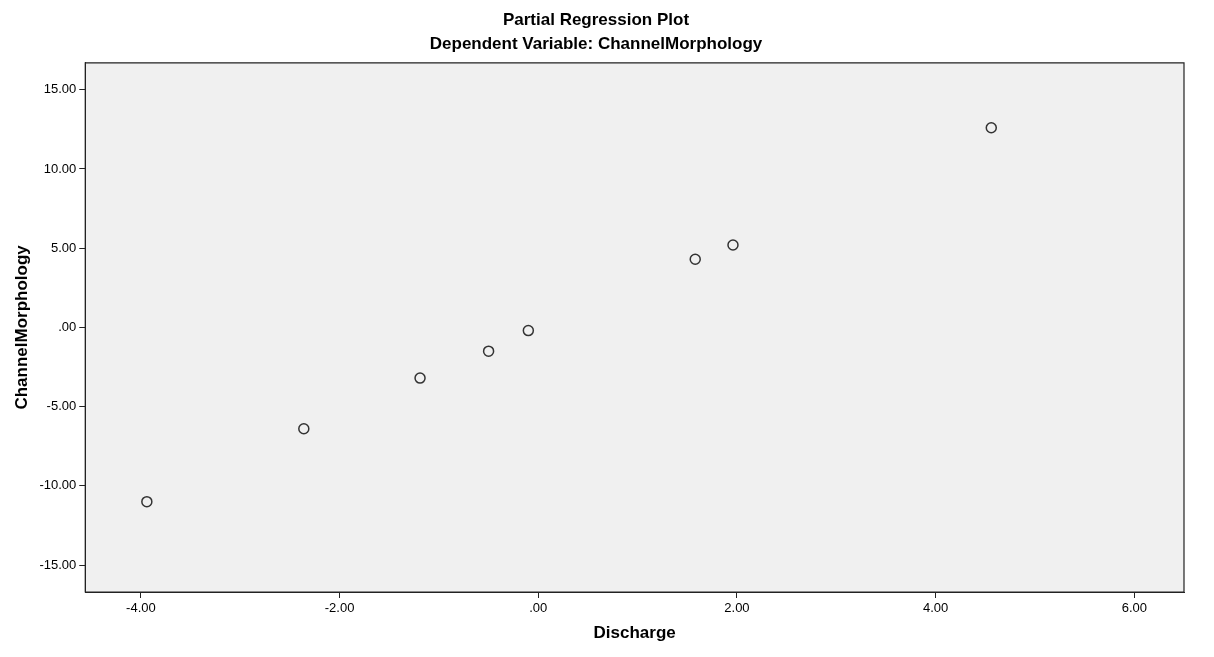 This screenshot has height=657, width=1214. Describe the element at coordinates (634, 633) in the screenshot. I see `x-axis-title: Discharge` at that location.